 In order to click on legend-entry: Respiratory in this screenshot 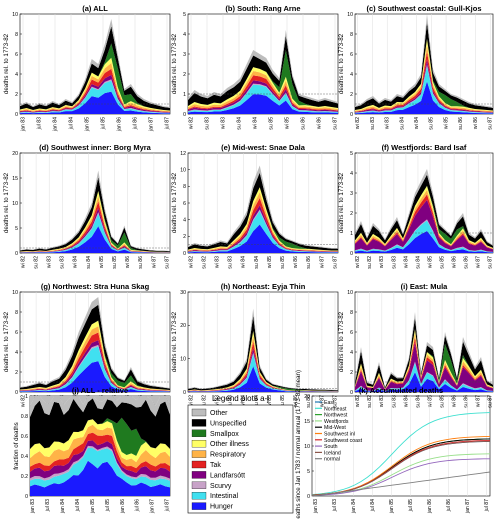, I will do `click(228, 455)`.